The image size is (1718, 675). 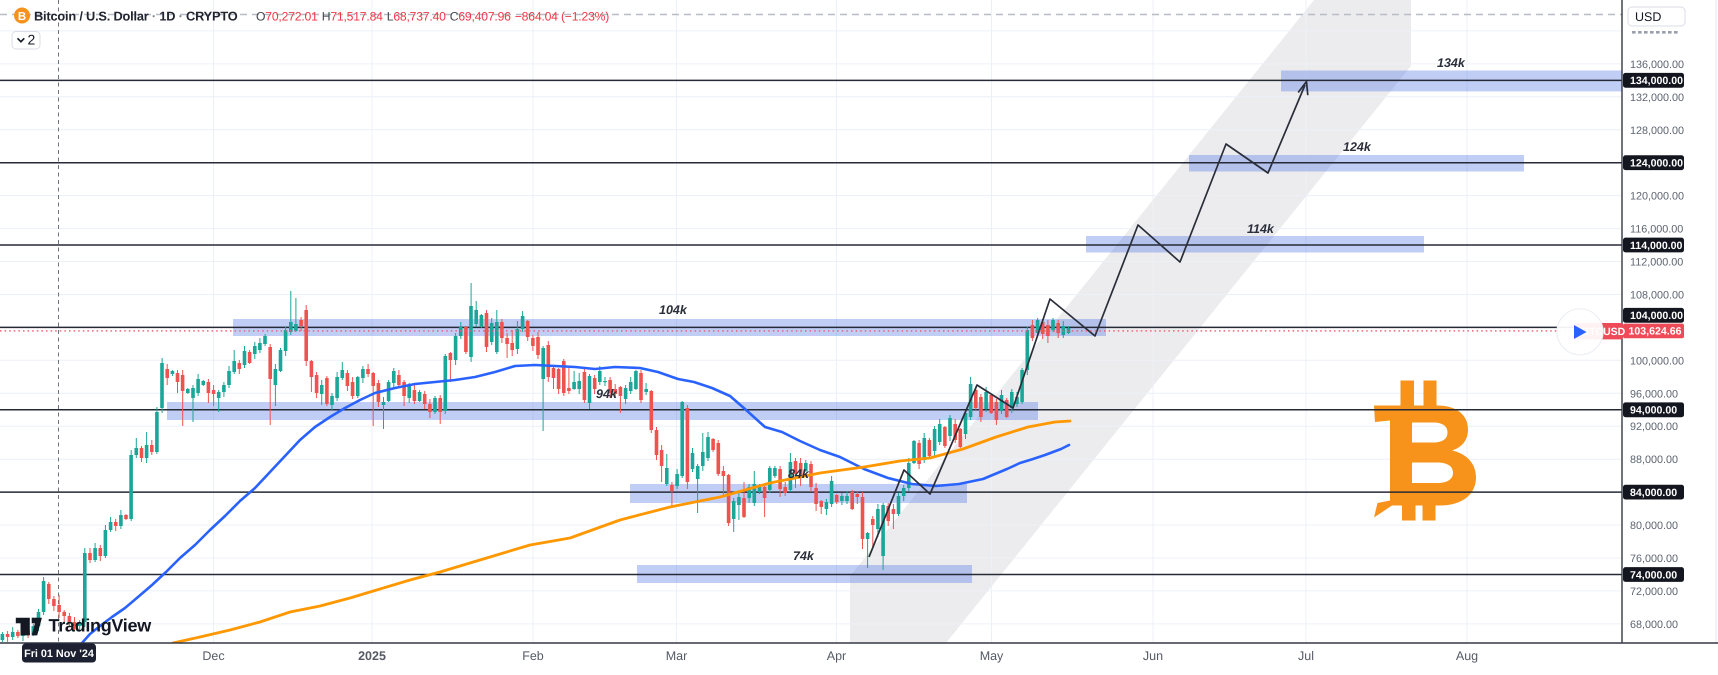 What do you see at coordinates (673, 310) in the screenshot?
I see `svg-text: 104k` at bounding box center [673, 310].